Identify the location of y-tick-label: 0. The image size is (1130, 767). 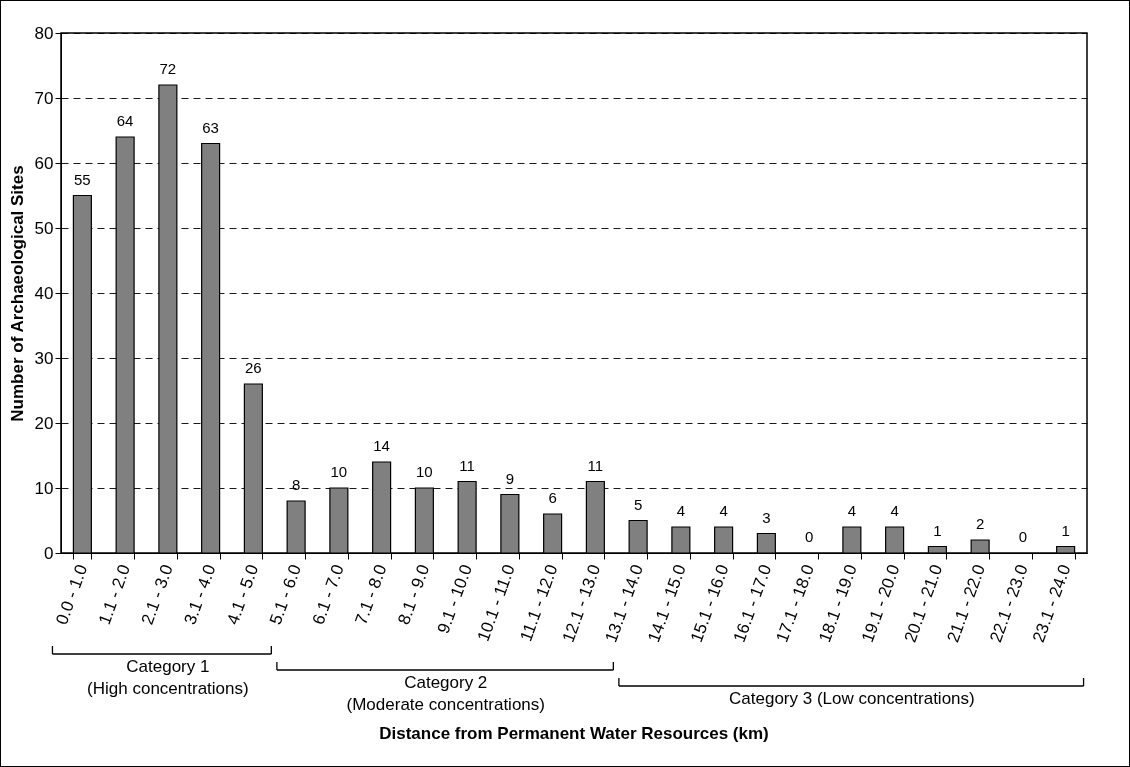
(49, 553).